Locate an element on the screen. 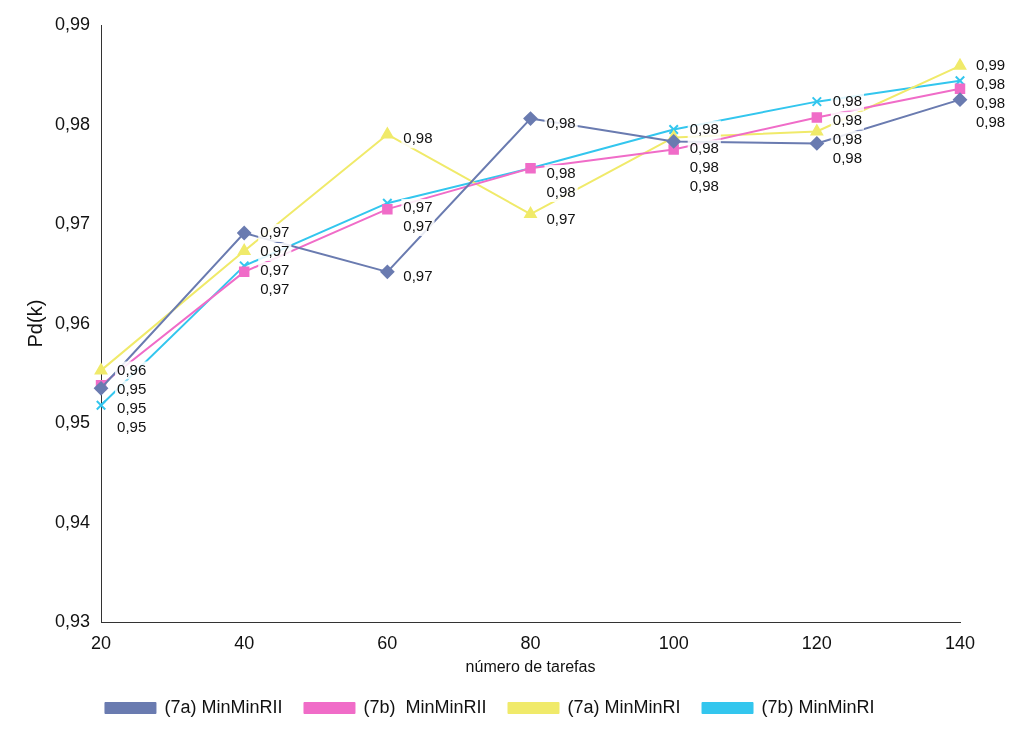  x-tick-label: 80 is located at coordinates (530, 642).